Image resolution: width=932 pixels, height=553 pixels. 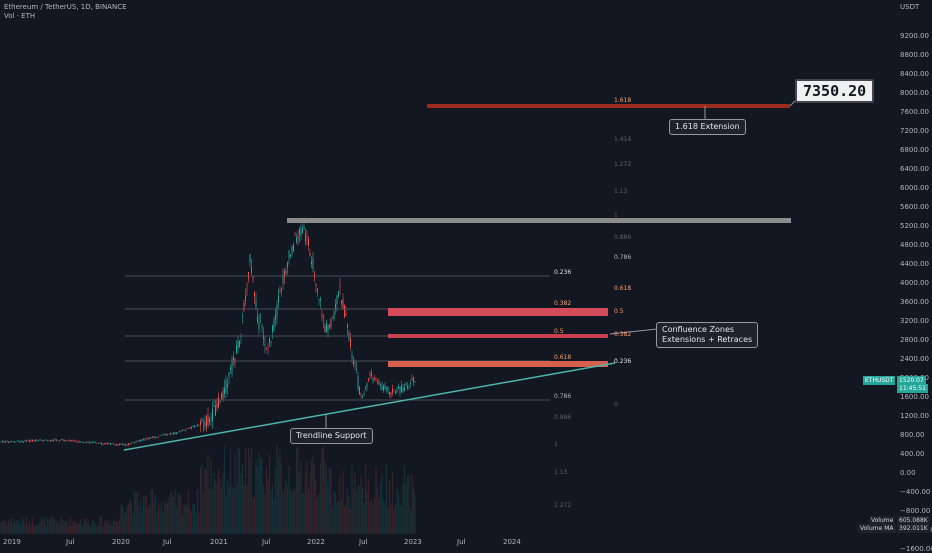 I want to click on zone-label-05: 0.5, so click(x=619, y=311).